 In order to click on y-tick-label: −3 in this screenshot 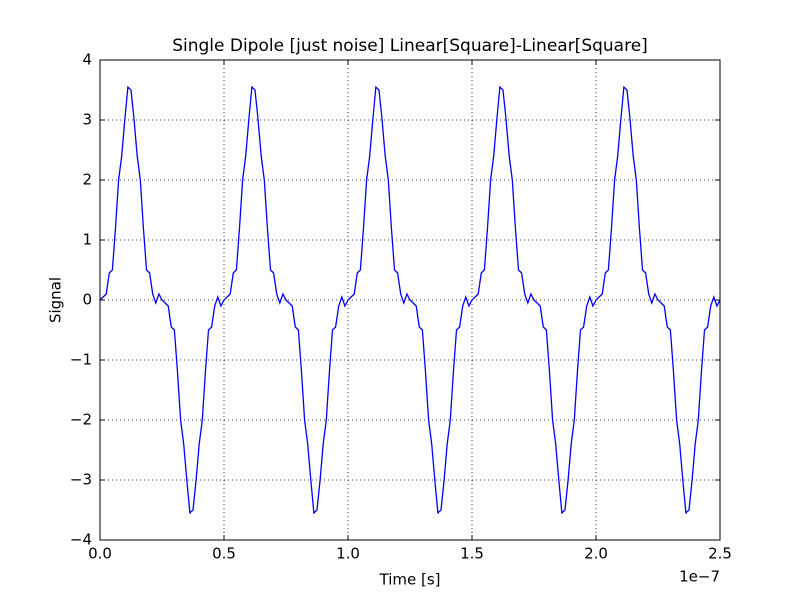, I will do `click(81, 480)`.